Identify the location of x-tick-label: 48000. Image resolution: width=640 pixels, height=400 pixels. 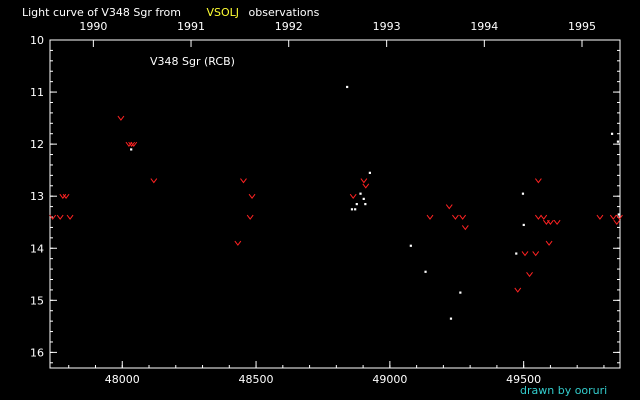
(122, 379).